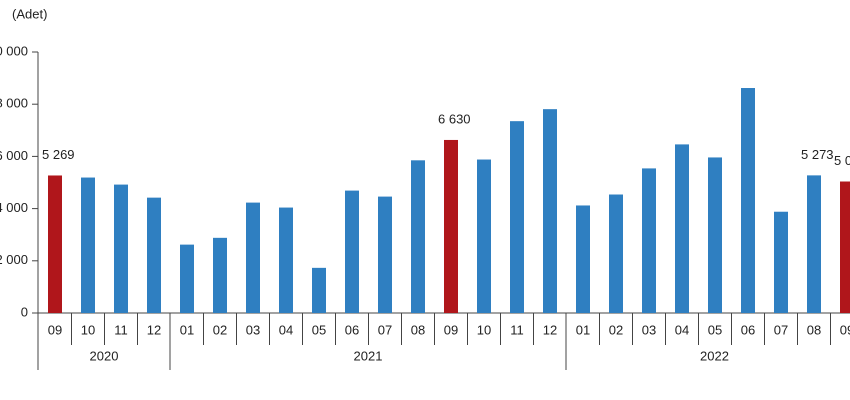  What do you see at coordinates (454, 118) in the screenshot?
I see `value-label: 6 630` at bounding box center [454, 118].